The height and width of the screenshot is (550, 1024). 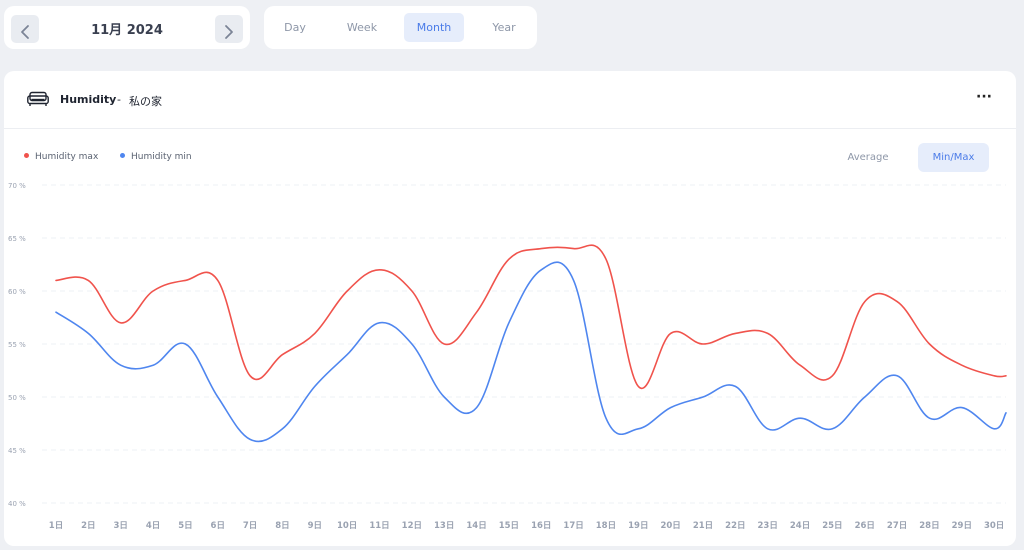 What do you see at coordinates (88, 99) in the screenshot?
I see `card-title: Humidity` at bounding box center [88, 99].